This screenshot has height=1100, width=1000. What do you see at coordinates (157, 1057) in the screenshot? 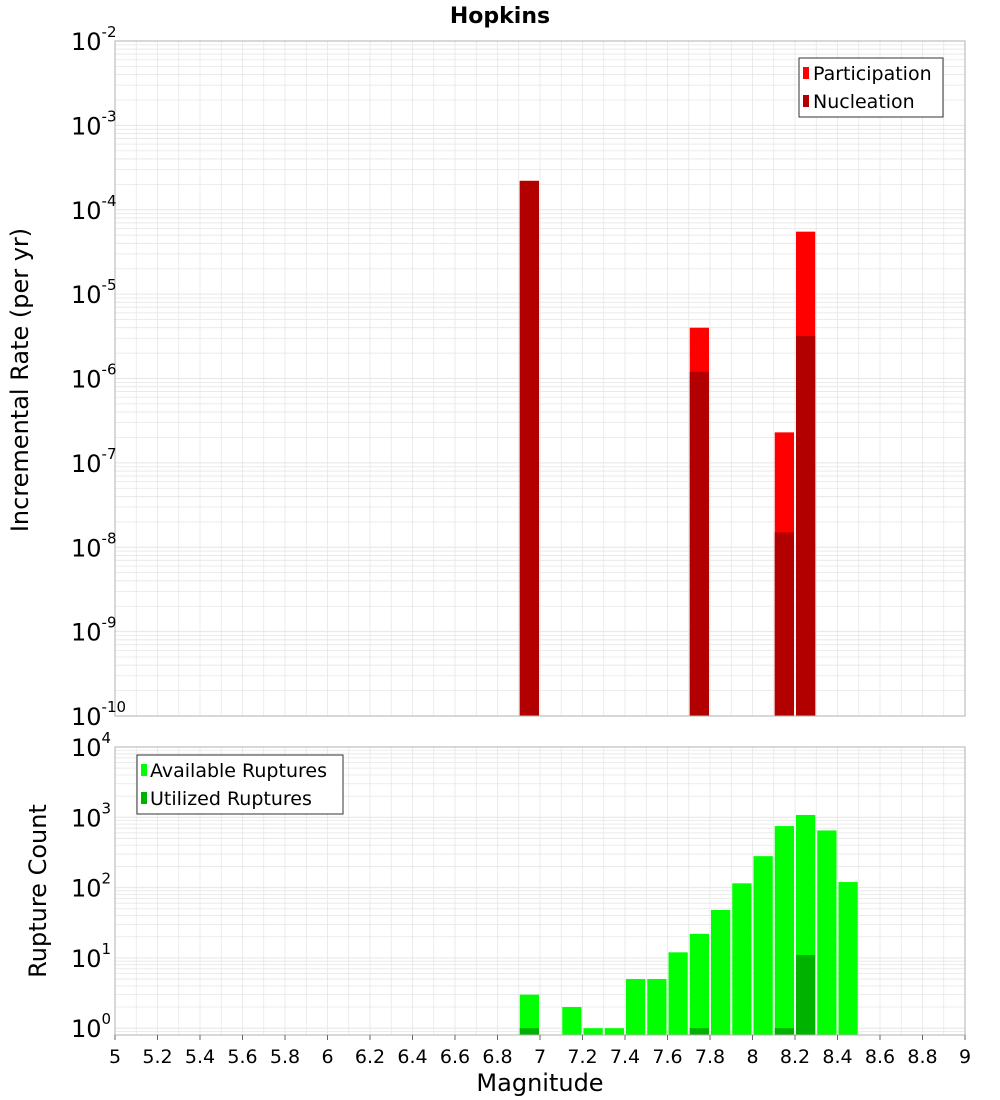
I see `x-tick-label: 5.2` at bounding box center [157, 1057].